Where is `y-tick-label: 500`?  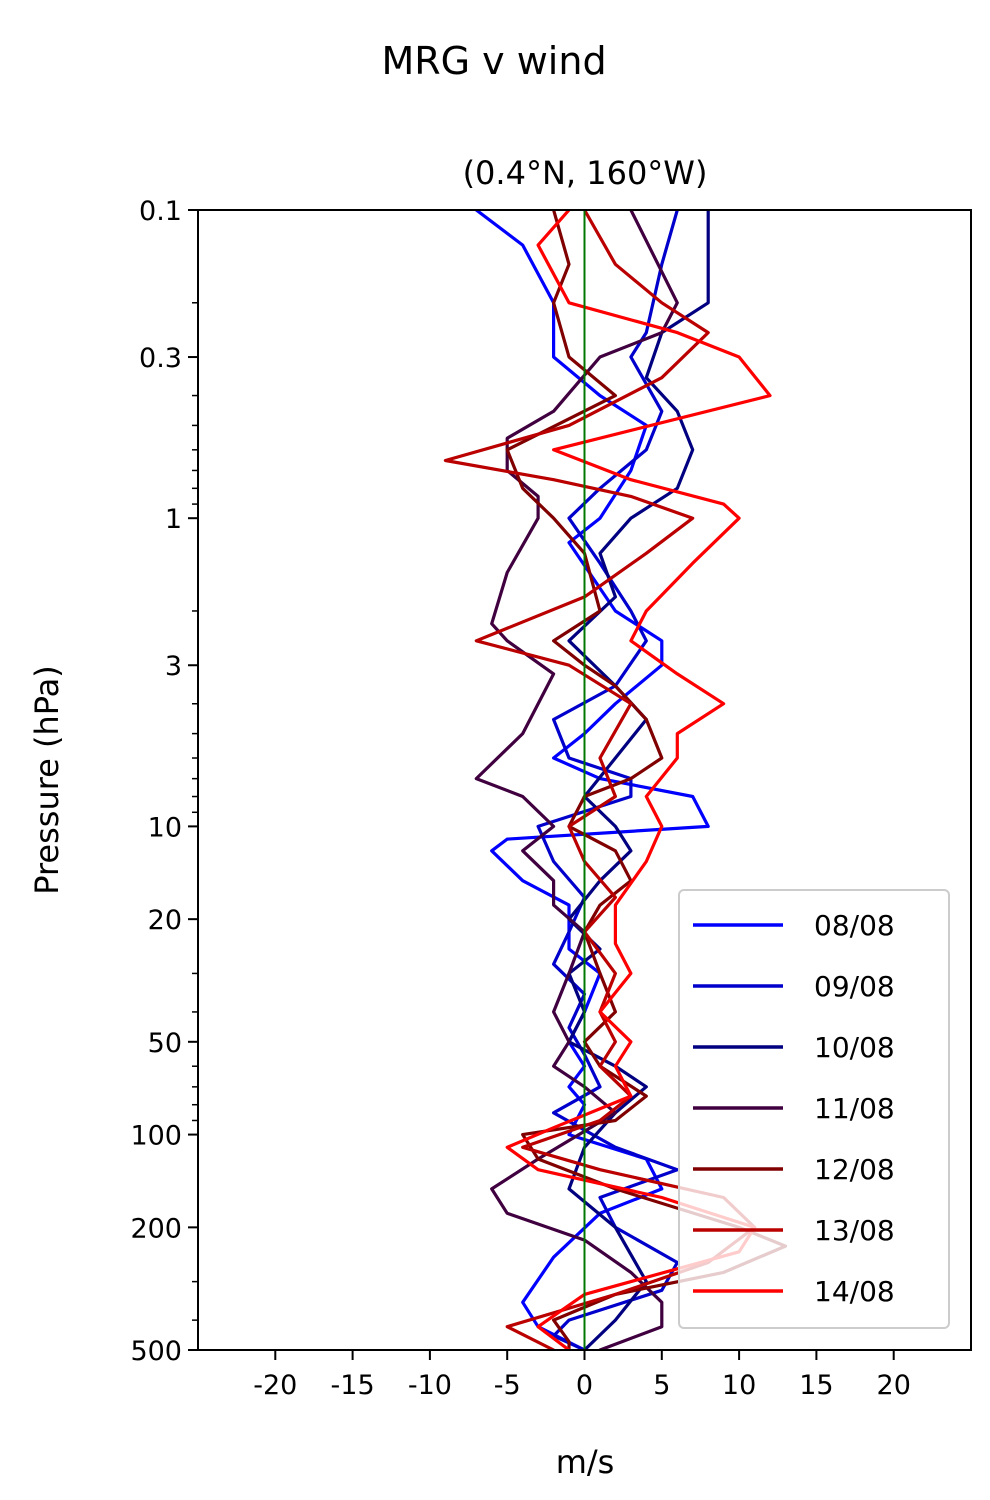
y-tick-label: 500 is located at coordinates (156, 1351).